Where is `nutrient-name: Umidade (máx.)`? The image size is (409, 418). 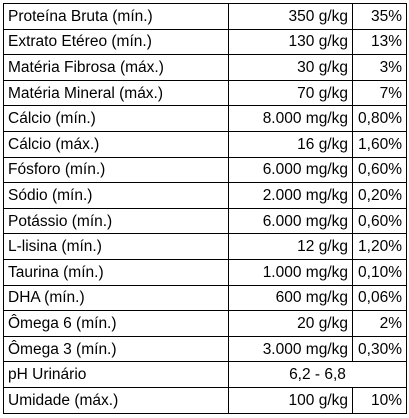
nutrient-name: Umidade (máx.) is located at coordinates (116, 400).